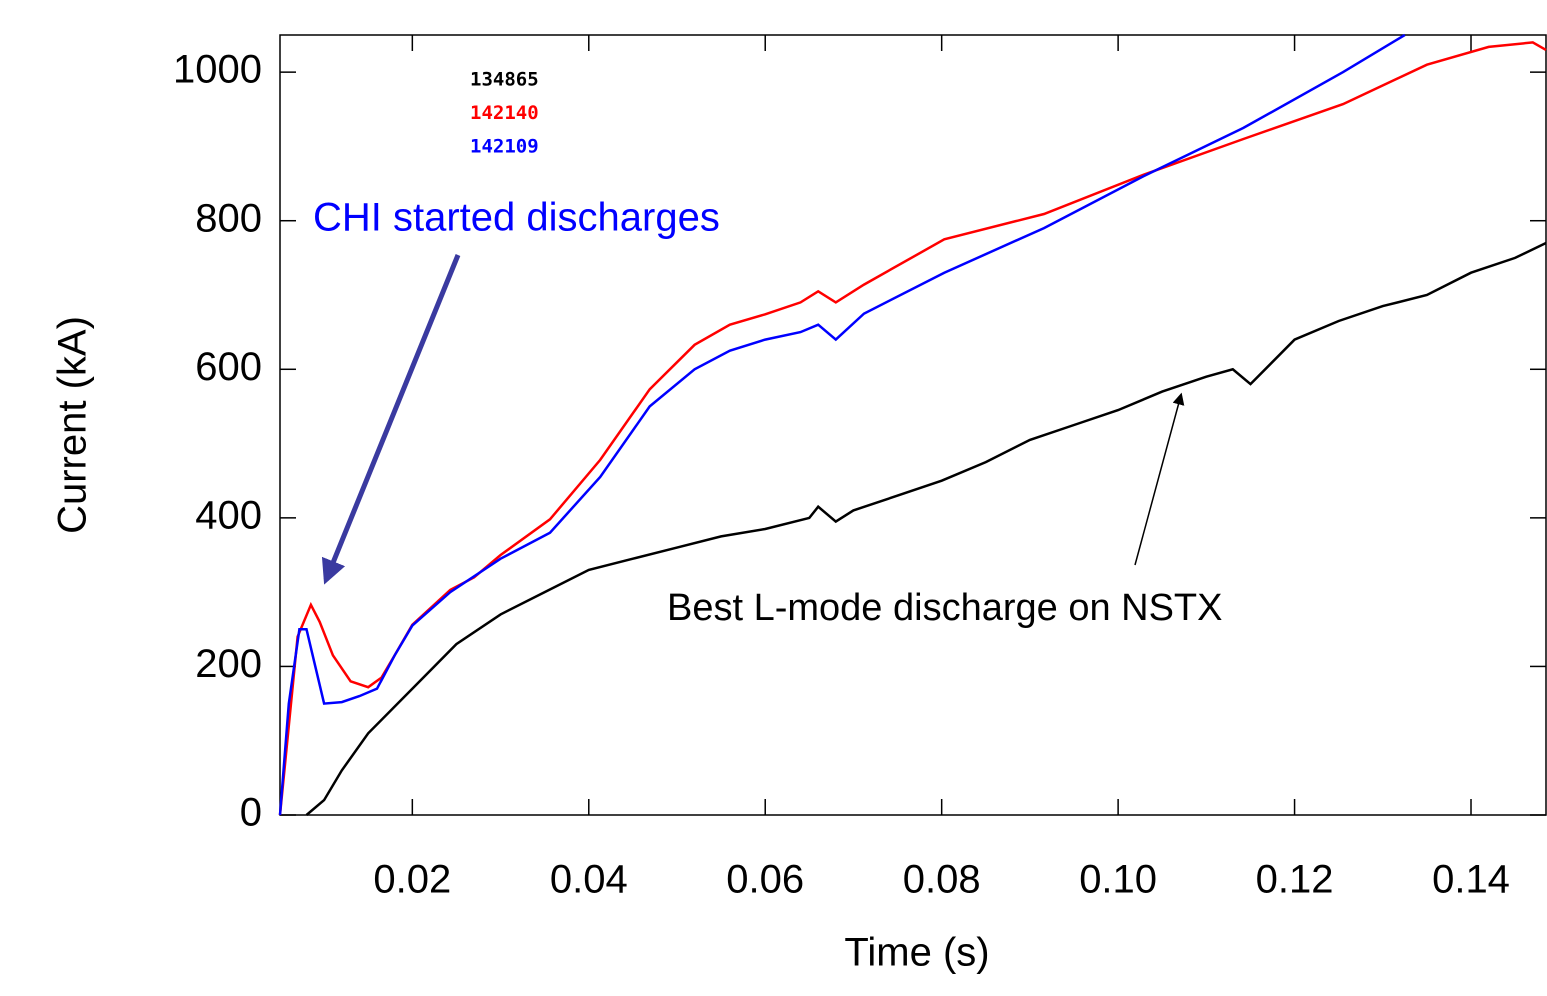  I want to click on y-tick-label: 0, so click(251, 813).